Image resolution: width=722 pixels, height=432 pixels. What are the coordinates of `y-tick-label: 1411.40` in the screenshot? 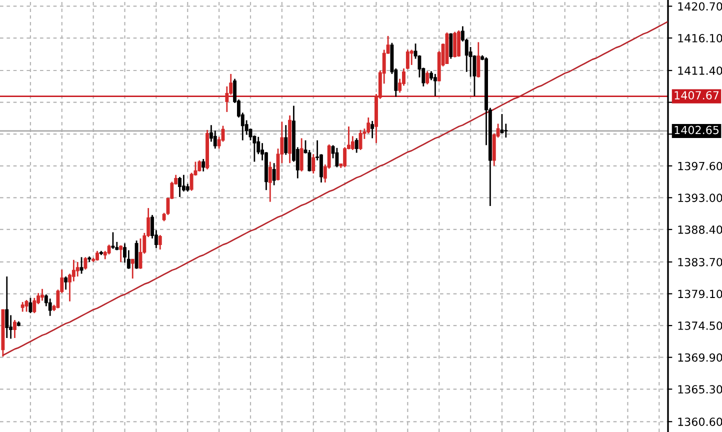 It's located at (700, 70).